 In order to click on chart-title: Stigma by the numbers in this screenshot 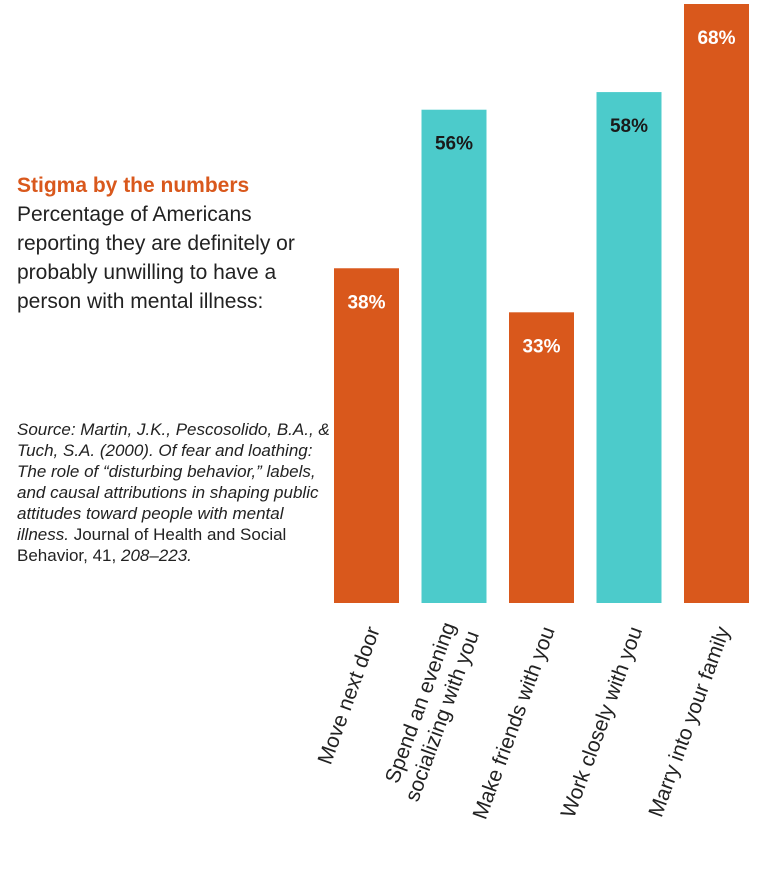, I will do `click(133, 185)`.